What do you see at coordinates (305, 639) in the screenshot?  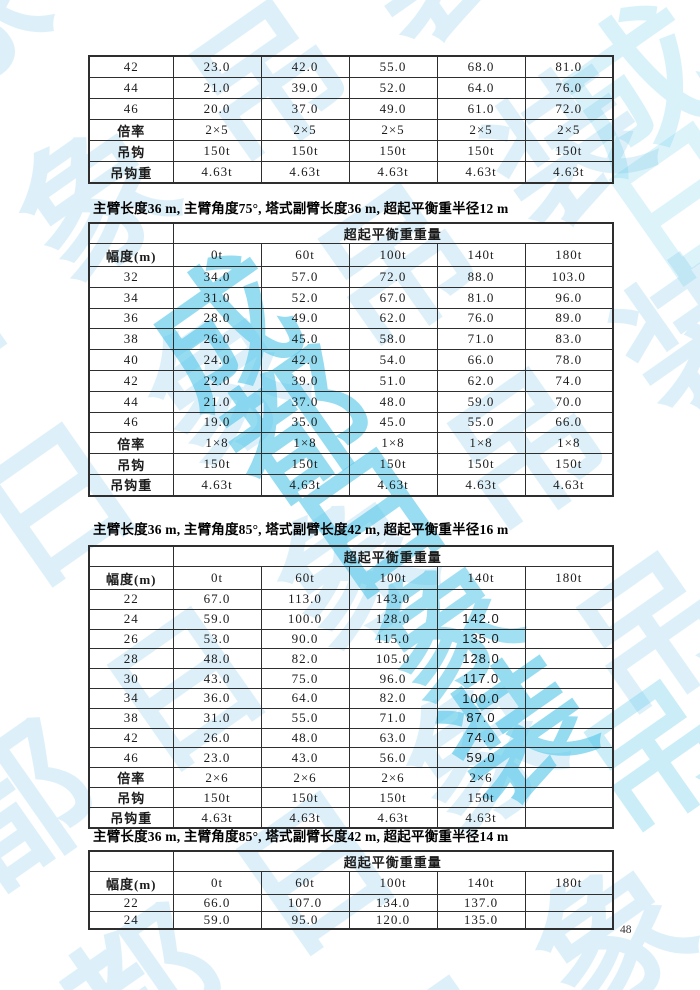 I see `value-cell: 90.0` at bounding box center [305, 639].